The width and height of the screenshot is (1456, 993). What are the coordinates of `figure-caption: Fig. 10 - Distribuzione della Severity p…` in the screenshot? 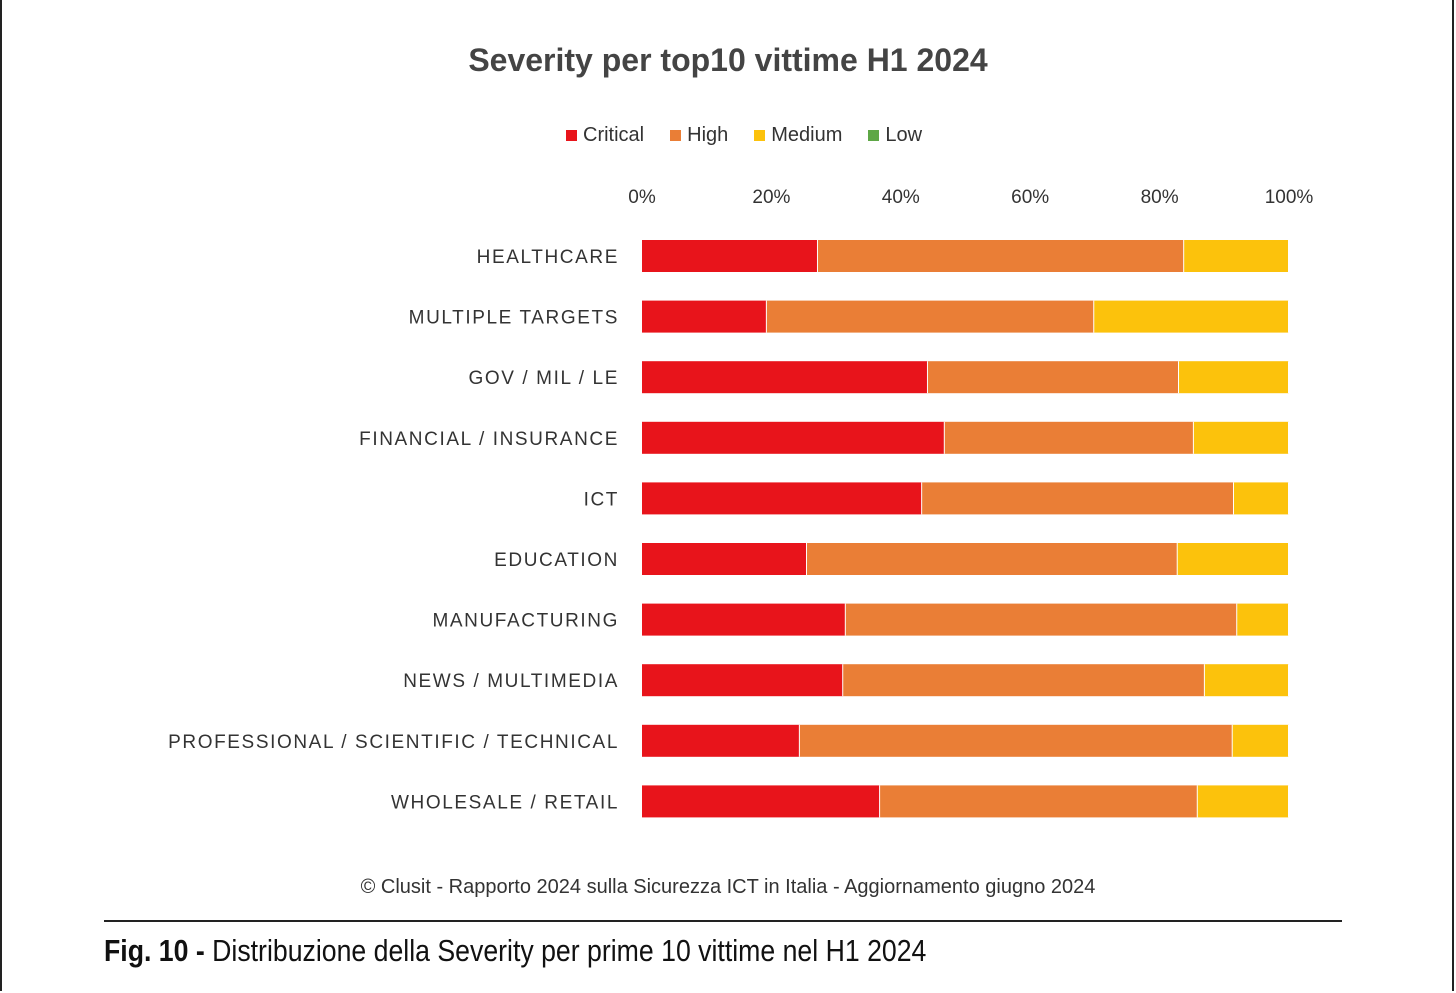 It's located at (515, 951).